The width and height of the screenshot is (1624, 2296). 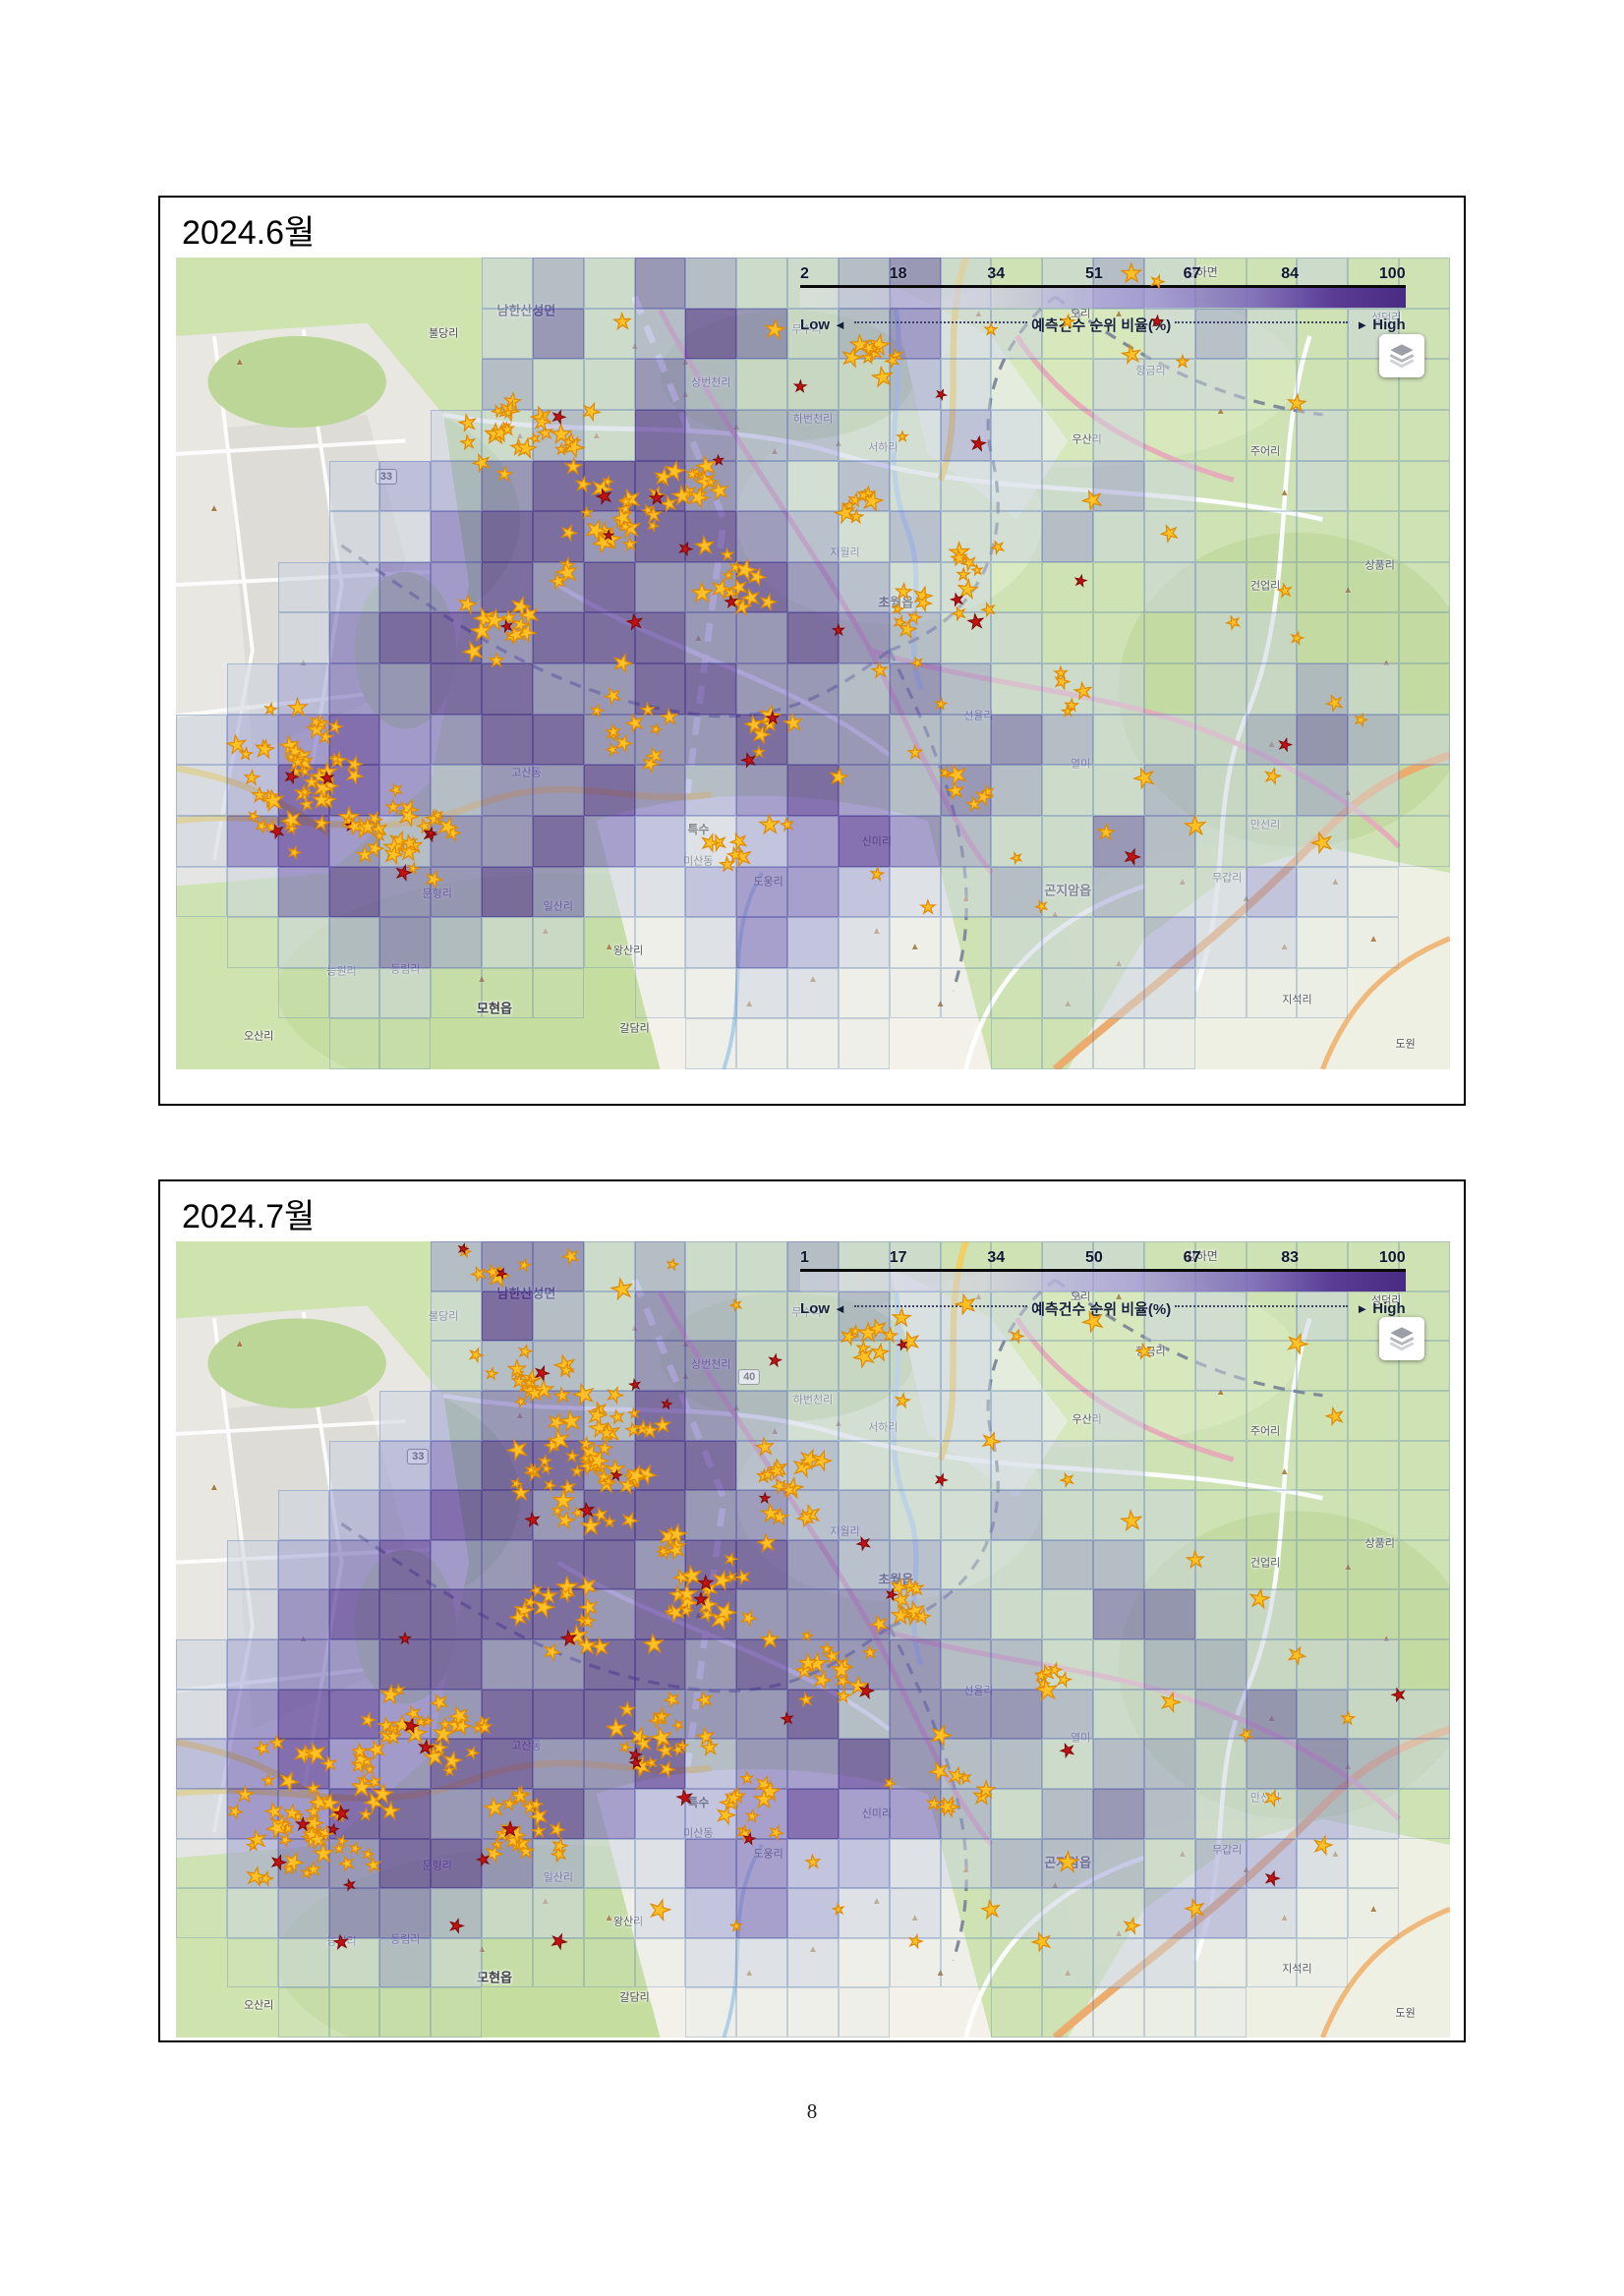 What do you see at coordinates (249, 1216) in the screenshot?
I see `panel-title-july: 2024.7월` at bounding box center [249, 1216].